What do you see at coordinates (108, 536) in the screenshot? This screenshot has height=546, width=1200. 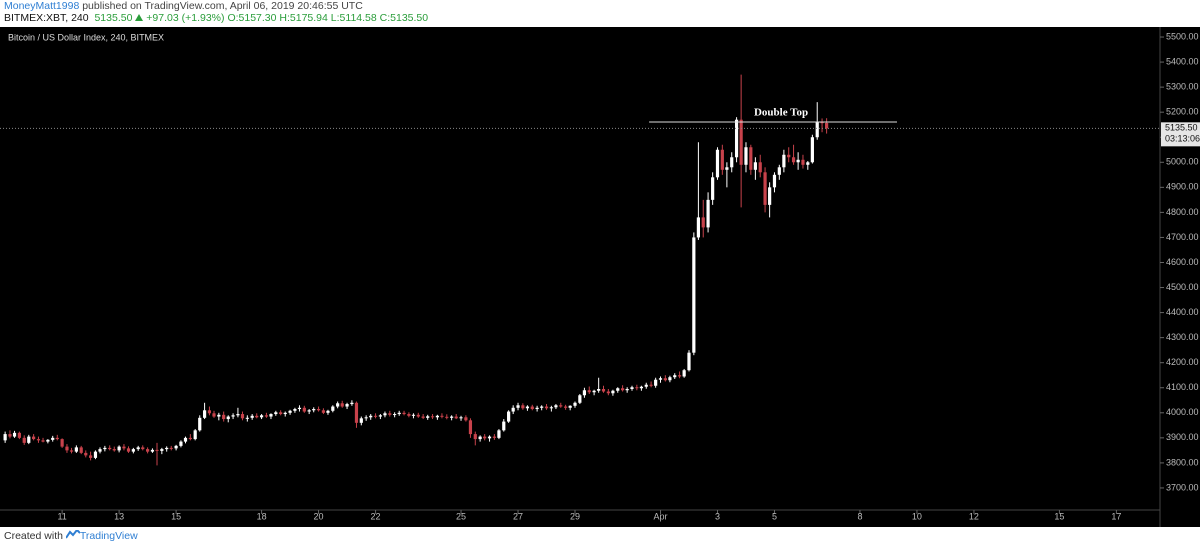 I see `brand: TradingView` at bounding box center [108, 536].